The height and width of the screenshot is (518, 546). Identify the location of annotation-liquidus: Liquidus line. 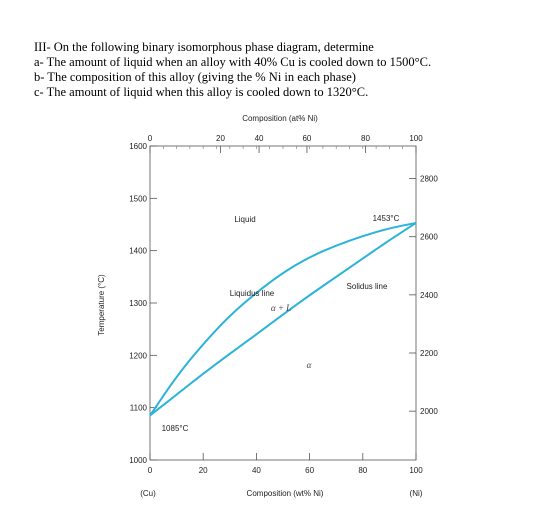
(252, 293).